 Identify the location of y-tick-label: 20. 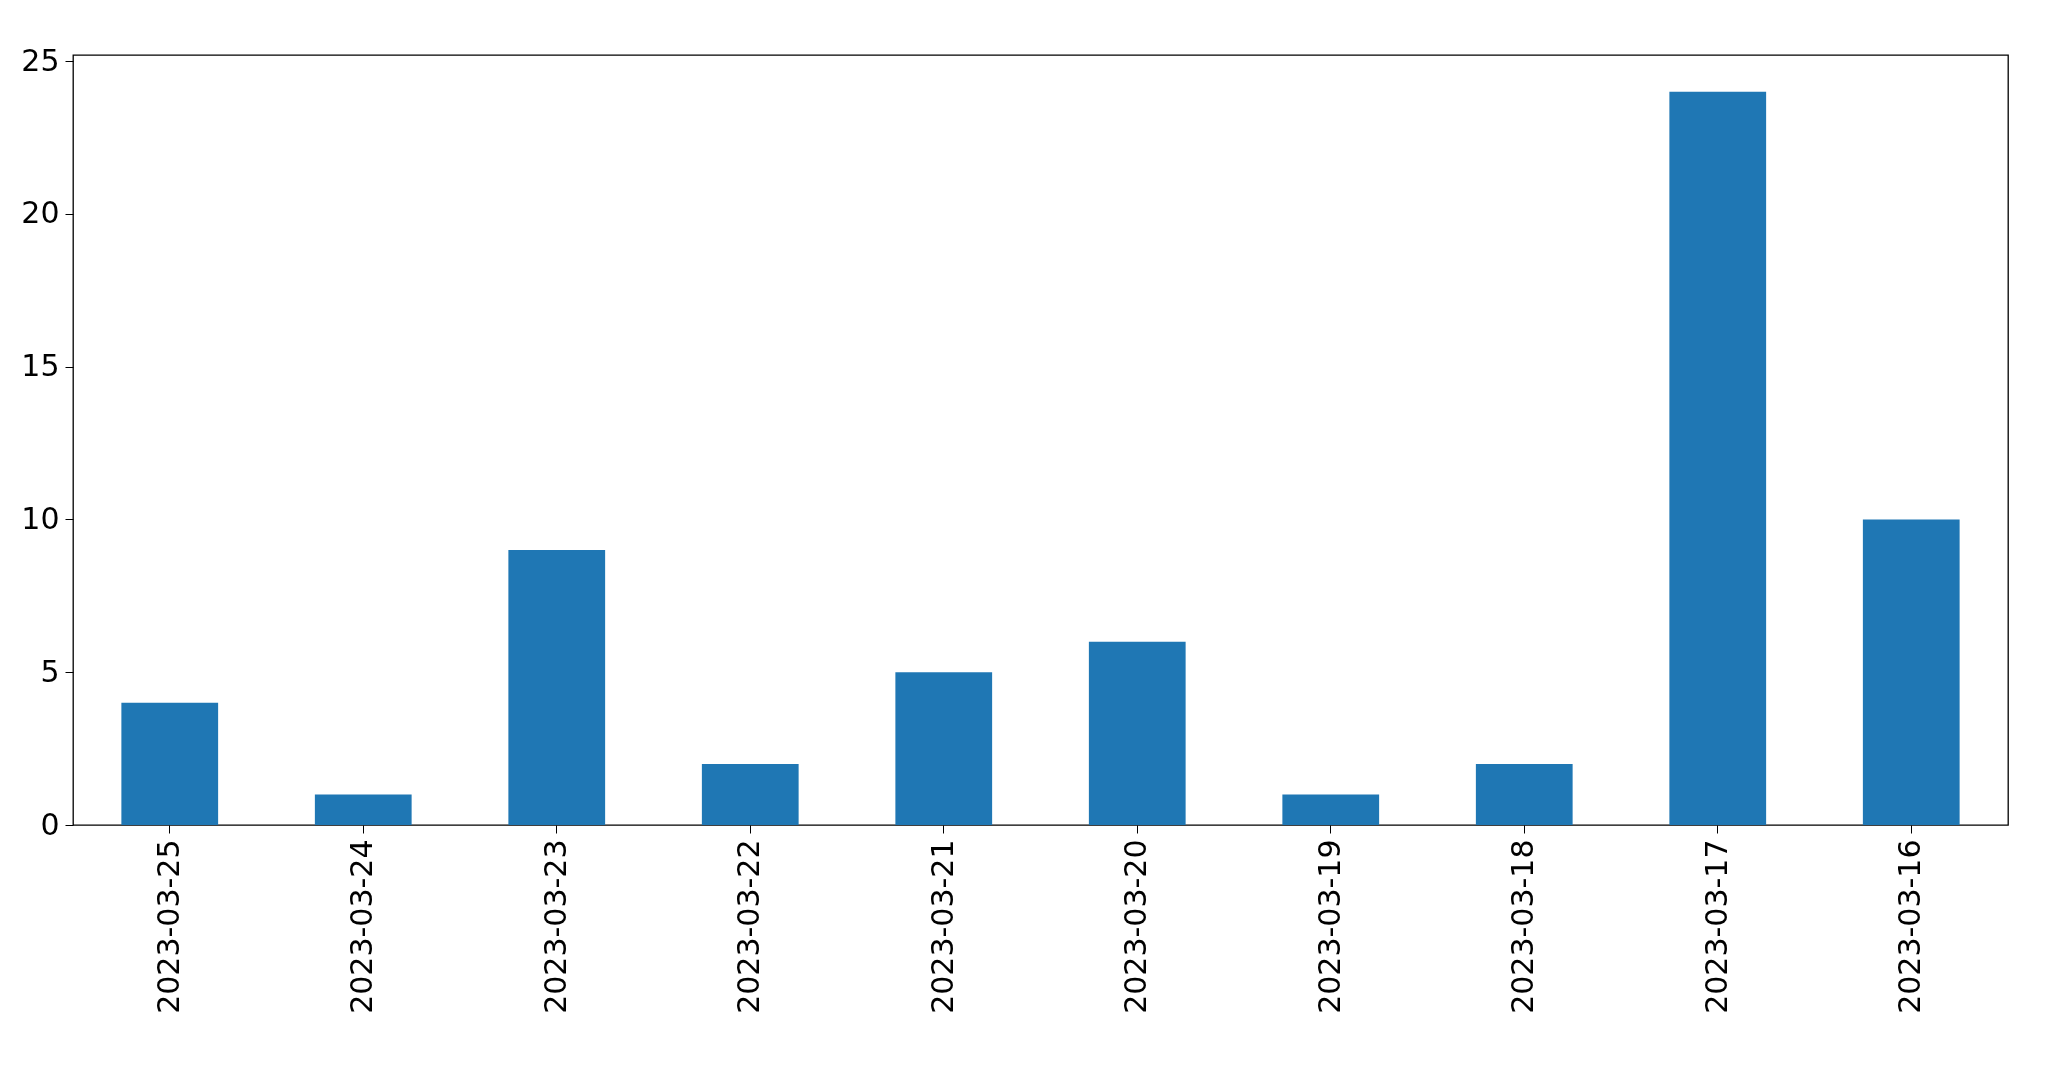
(40, 213).